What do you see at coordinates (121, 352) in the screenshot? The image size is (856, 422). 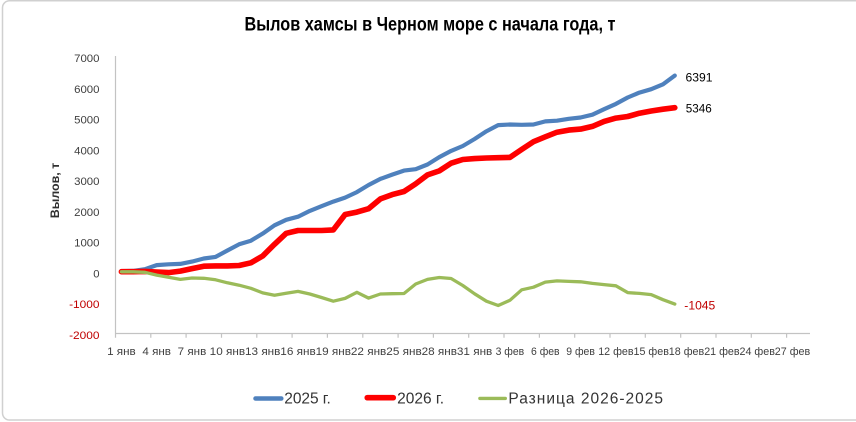 I see `svg-text: 1 янв` at bounding box center [121, 352].